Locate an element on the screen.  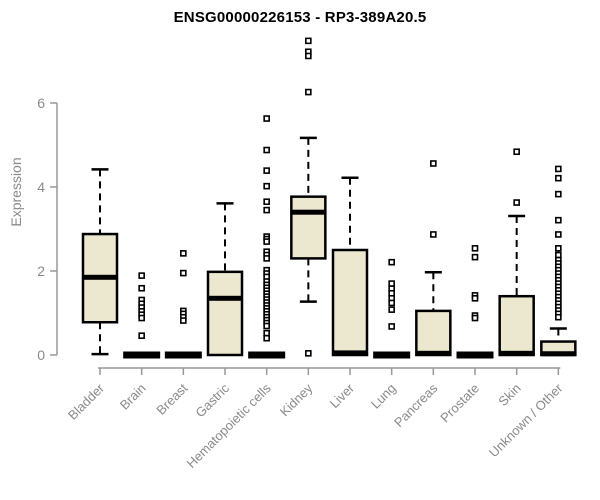
x-tick-label-brain: Brain is located at coordinates (133, 397).